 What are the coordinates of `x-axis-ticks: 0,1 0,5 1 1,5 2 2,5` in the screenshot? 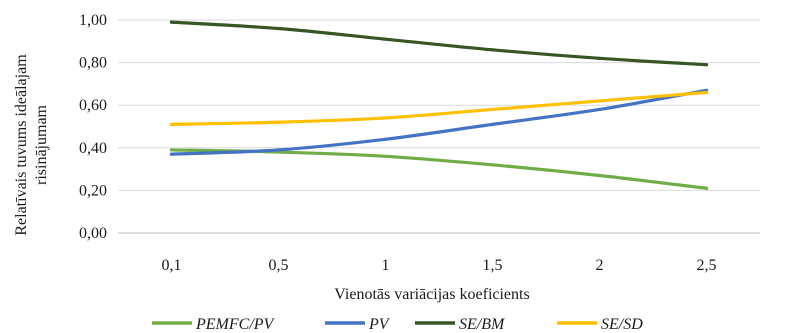 It's located at (439, 265).